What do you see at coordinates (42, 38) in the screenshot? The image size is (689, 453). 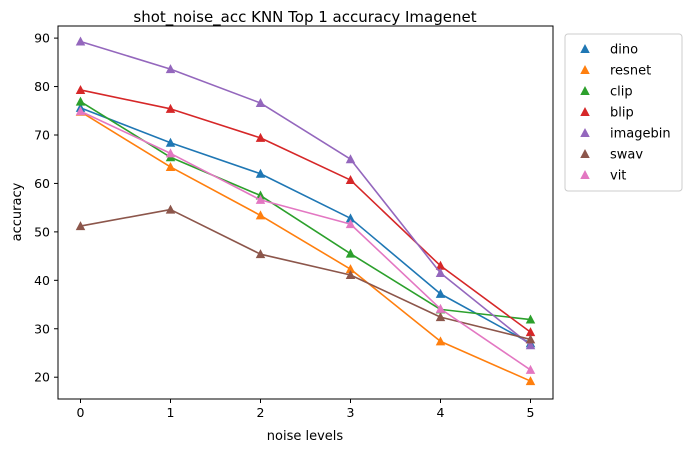 I see `y-tick-label: 90` at bounding box center [42, 38].